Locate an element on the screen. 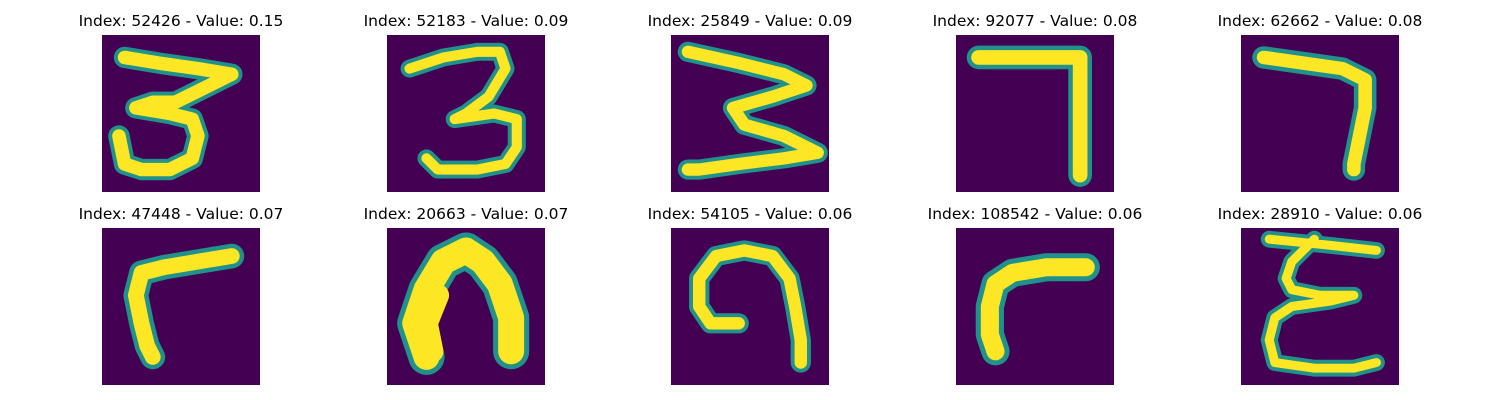 The image size is (1500, 400). panel-title: Index: 28910 - Value: 0.06 is located at coordinates (1320, 214).